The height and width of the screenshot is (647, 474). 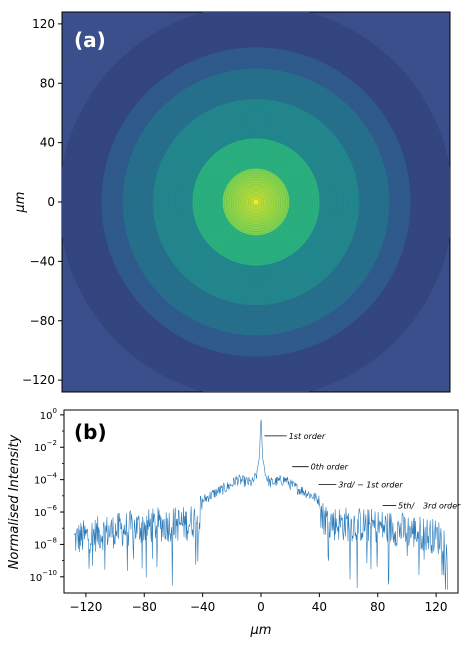 What do you see at coordinates (42, 321) in the screenshot?
I see `y-tick-label: −80` at bounding box center [42, 321].